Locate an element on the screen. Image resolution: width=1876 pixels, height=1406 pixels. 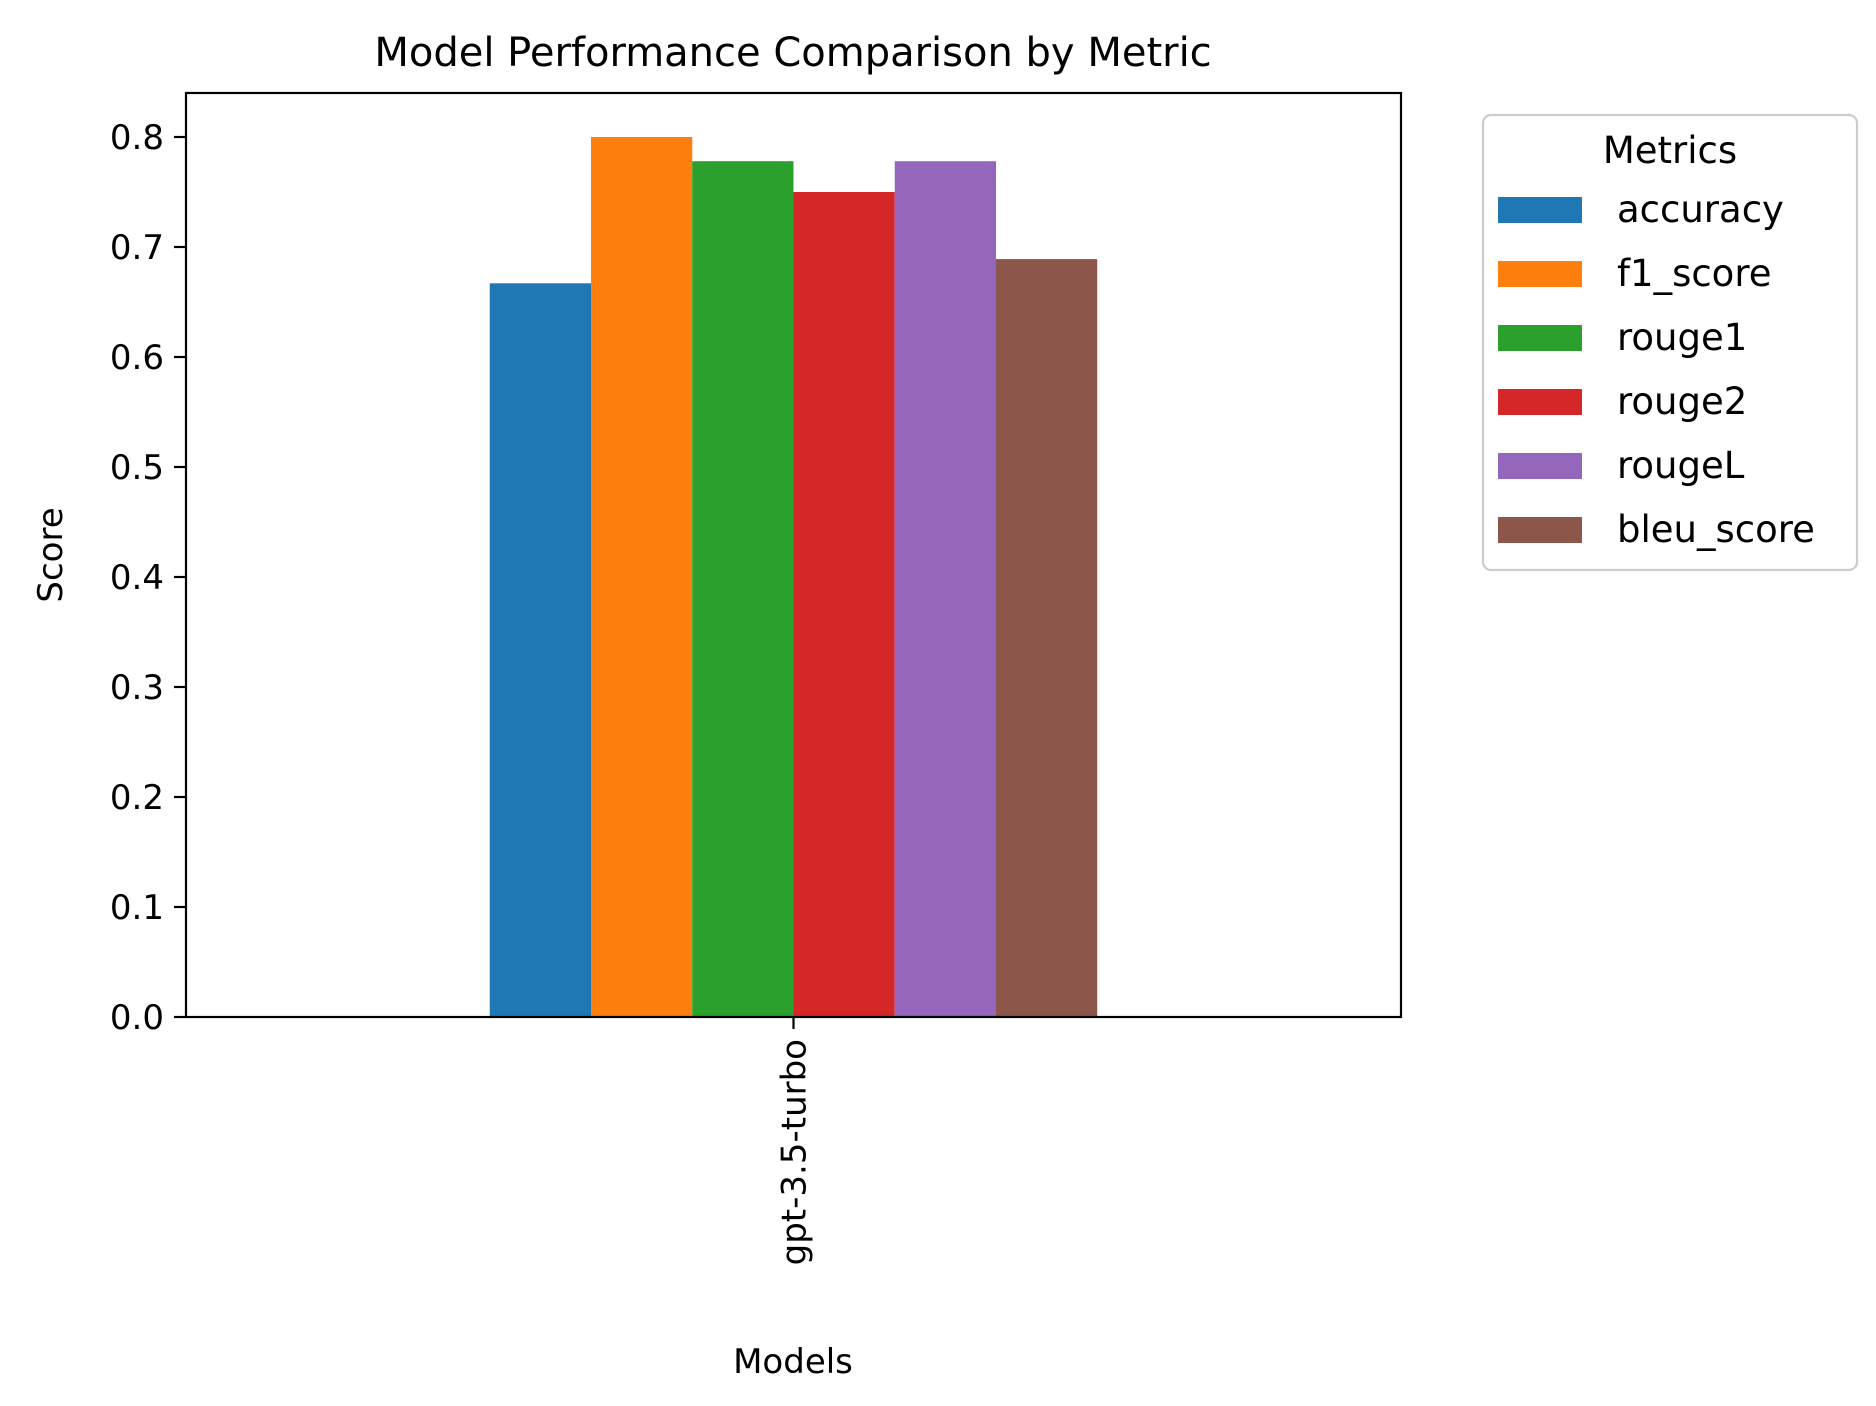
bar-bleu_score is located at coordinates (1047, 638).